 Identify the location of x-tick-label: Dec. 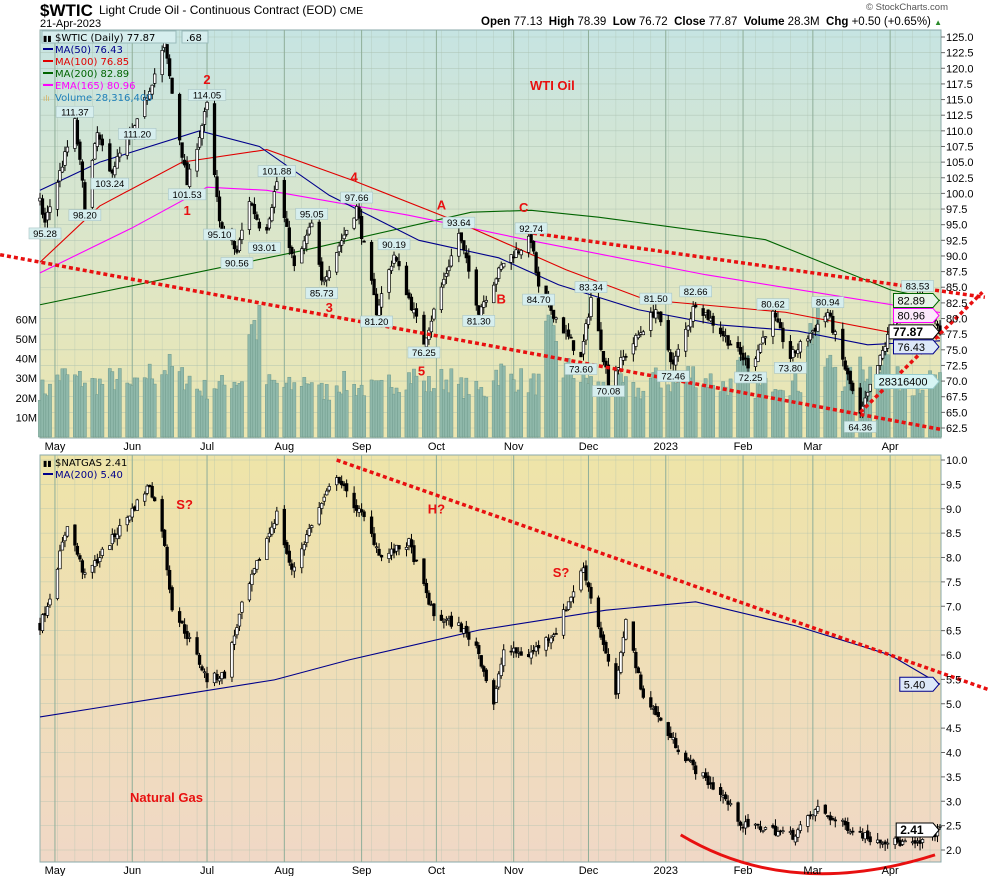
(589, 447).